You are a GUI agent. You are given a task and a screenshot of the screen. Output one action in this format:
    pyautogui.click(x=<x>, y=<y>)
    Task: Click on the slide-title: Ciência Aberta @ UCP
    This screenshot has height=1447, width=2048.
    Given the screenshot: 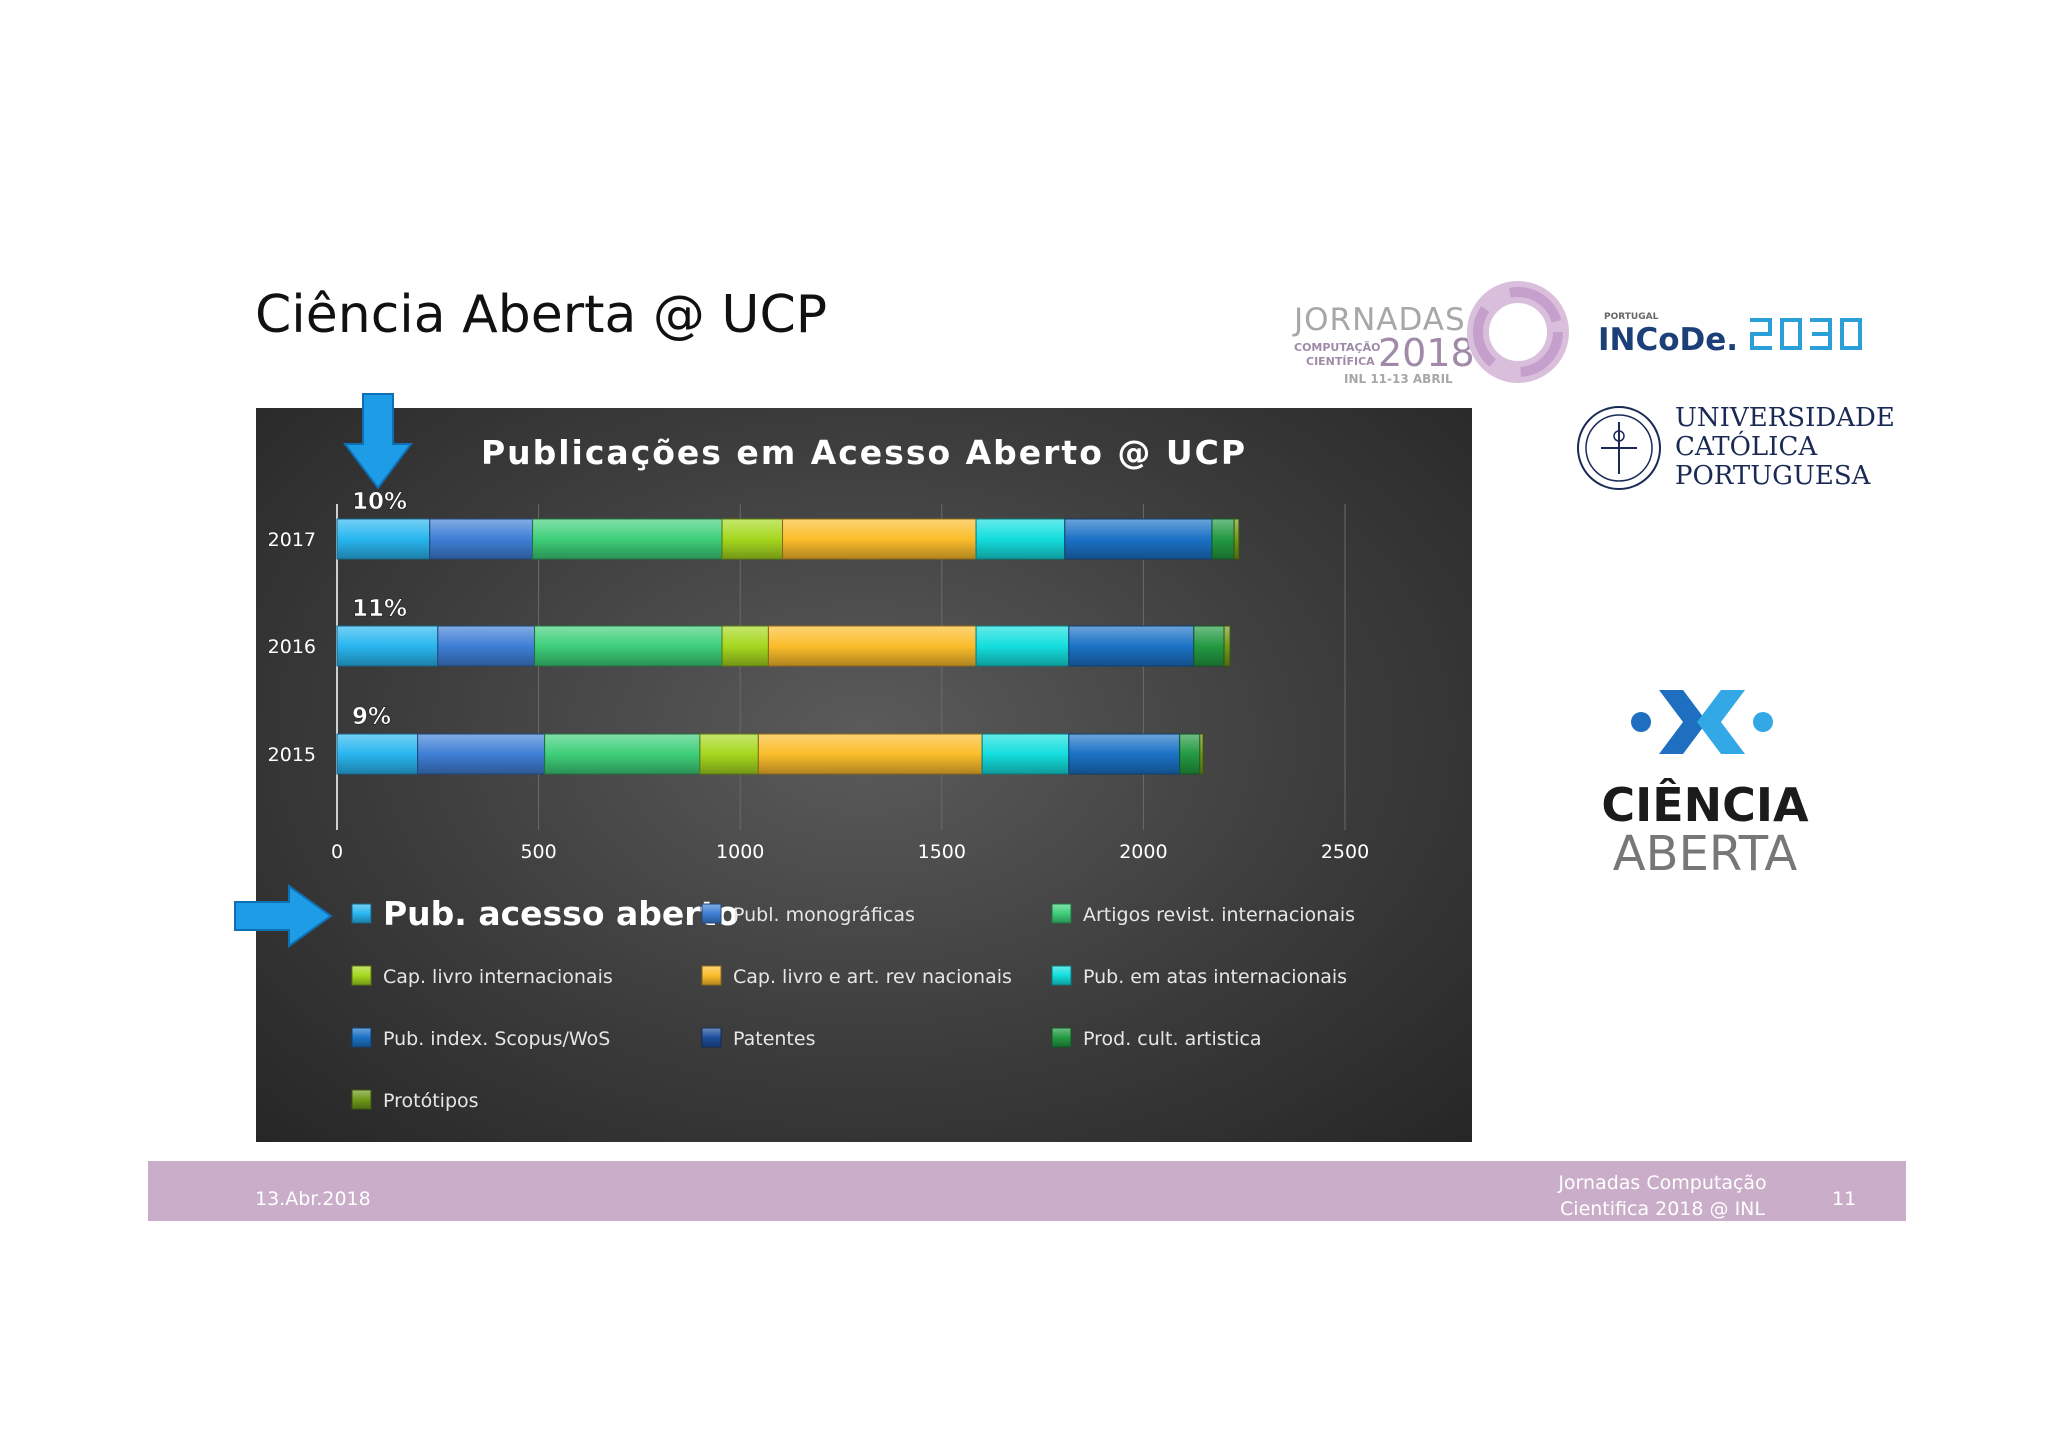 What is the action you would take?
    pyautogui.click(x=541, y=315)
    